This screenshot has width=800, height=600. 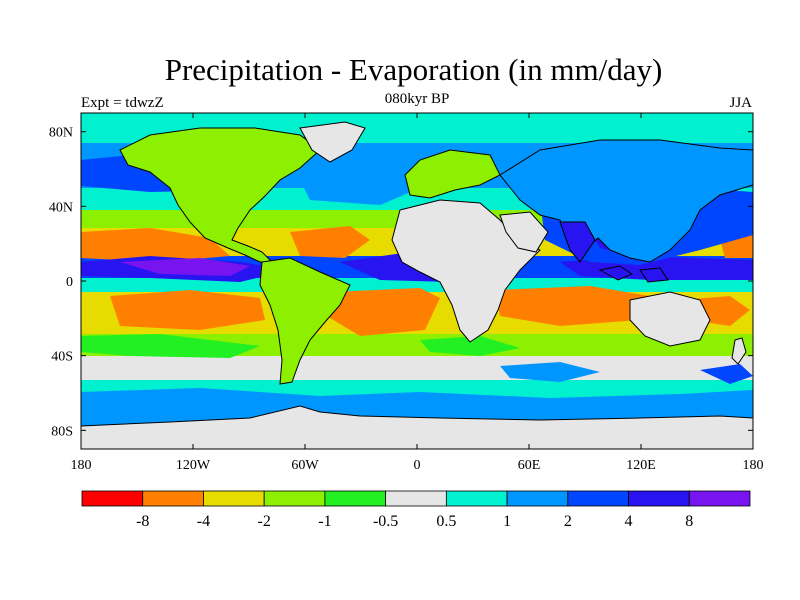 What do you see at coordinates (193, 465) in the screenshot?
I see `lon-label: 120W` at bounding box center [193, 465].